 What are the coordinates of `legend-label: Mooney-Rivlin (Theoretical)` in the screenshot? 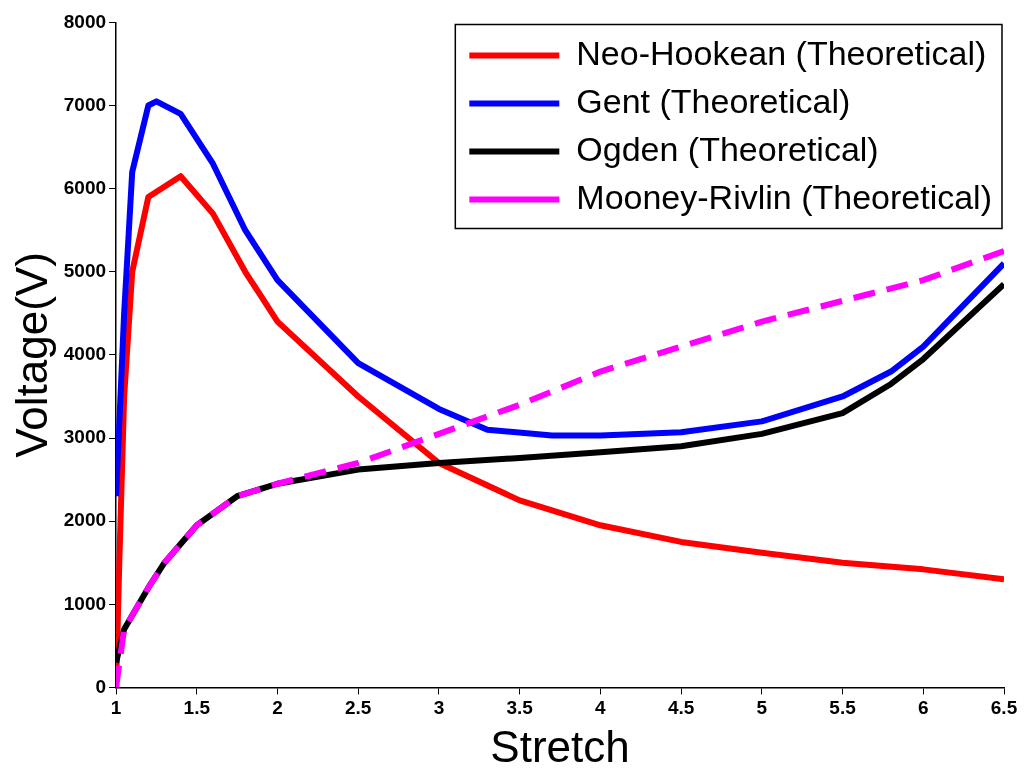 It's located at (784, 196).